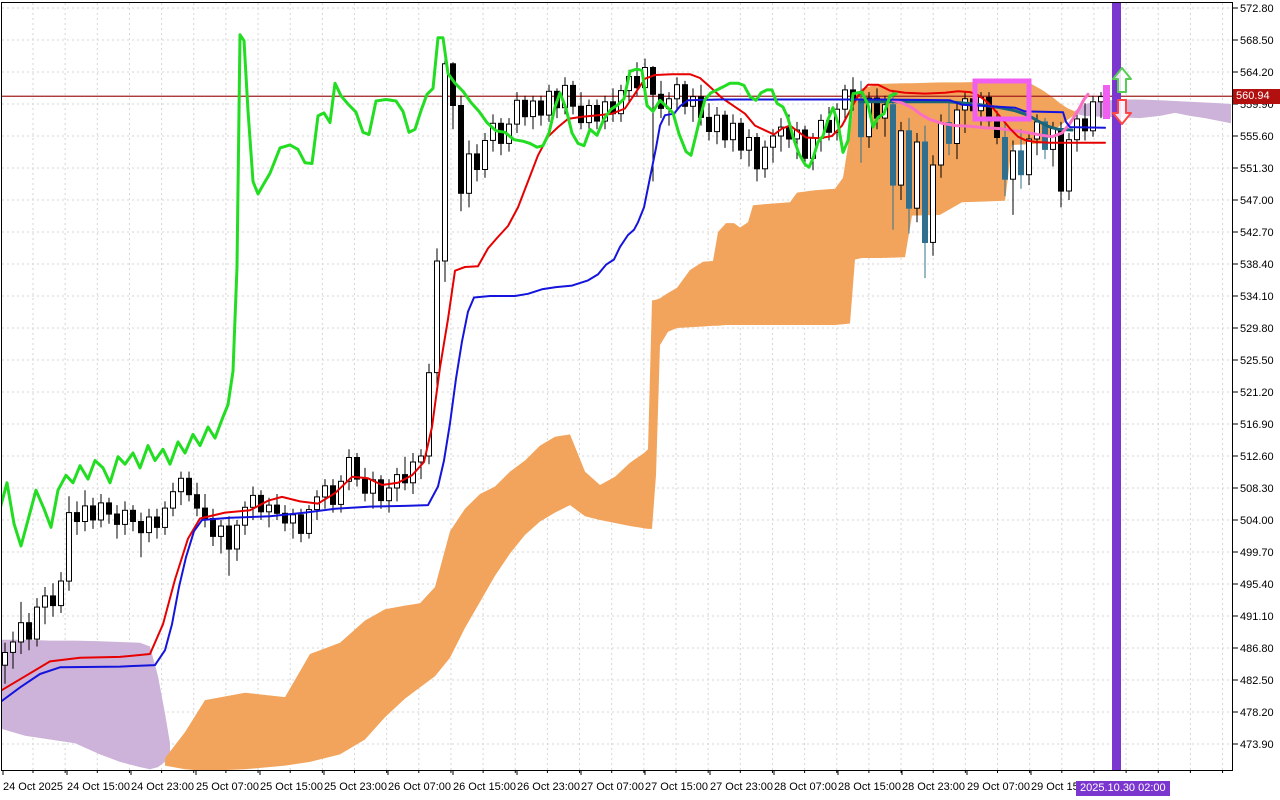 This screenshot has width=1280, height=800. Describe the element at coordinates (1257, 361) in the screenshot. I see `price-axis-label: 525.50` at that location.